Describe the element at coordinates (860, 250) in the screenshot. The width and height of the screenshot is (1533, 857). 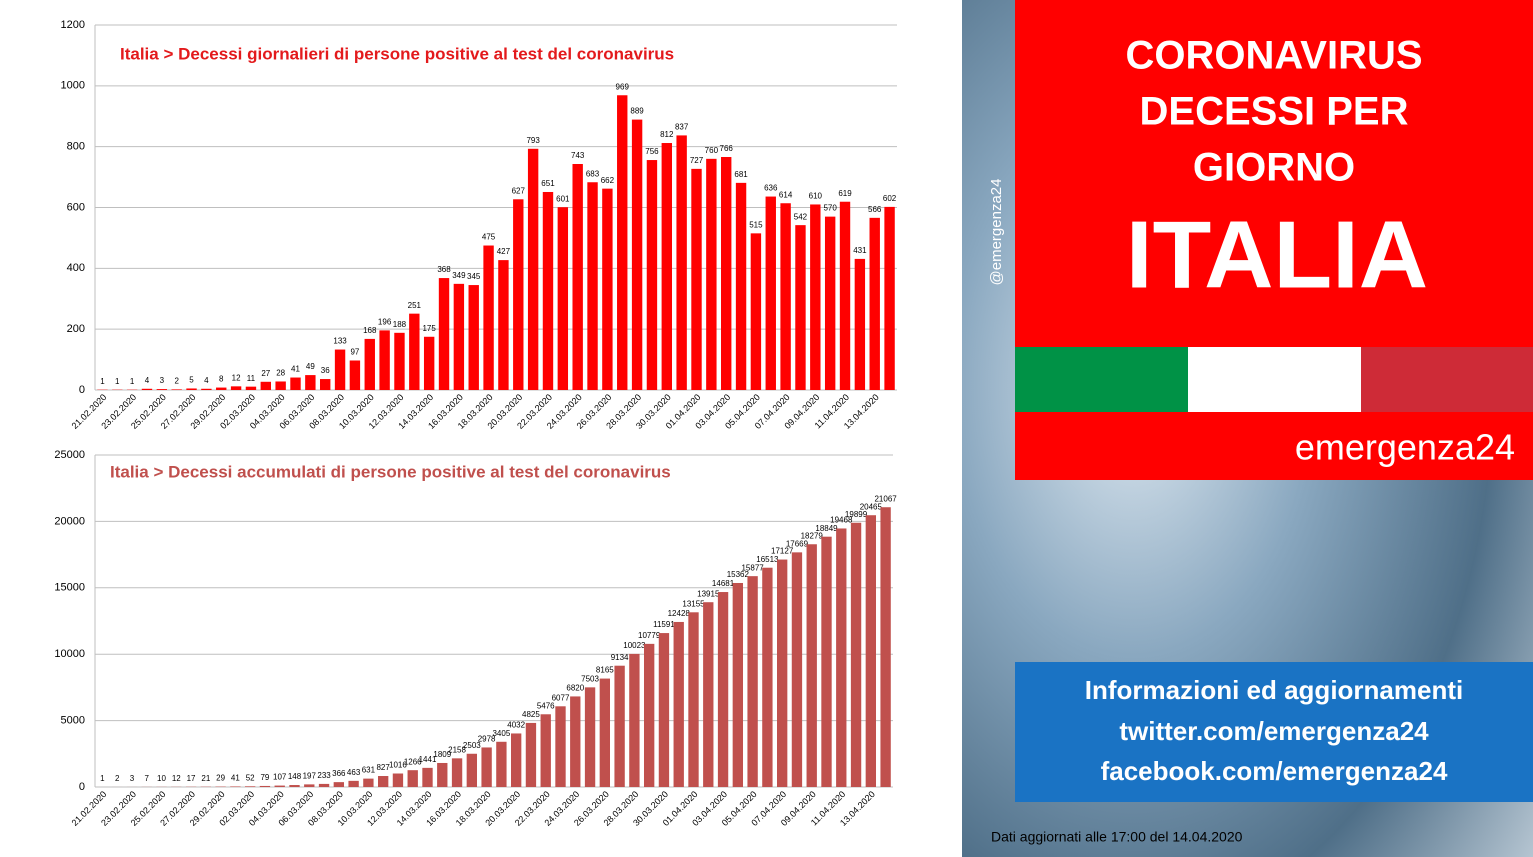
I see `value-label: 431` at that location.